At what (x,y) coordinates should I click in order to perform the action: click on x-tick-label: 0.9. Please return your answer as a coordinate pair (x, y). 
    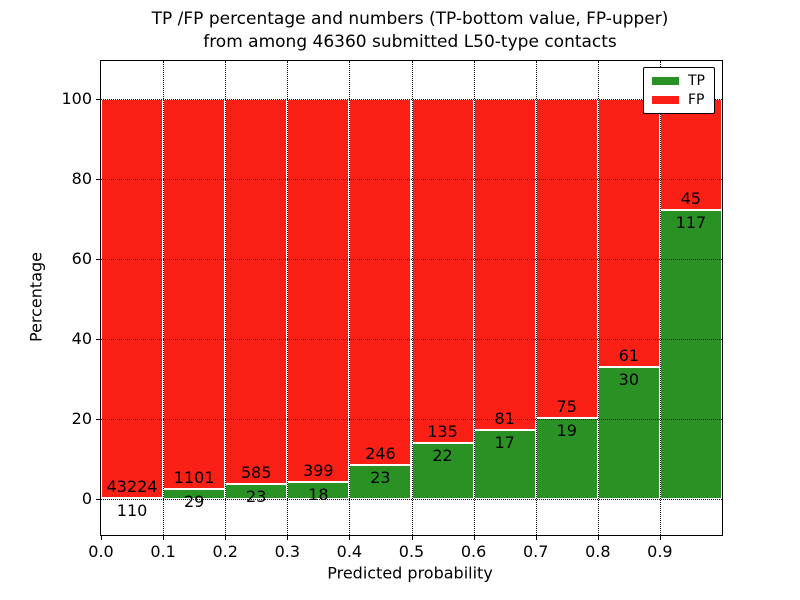
    Looking at the image, I should click on (660, 551).